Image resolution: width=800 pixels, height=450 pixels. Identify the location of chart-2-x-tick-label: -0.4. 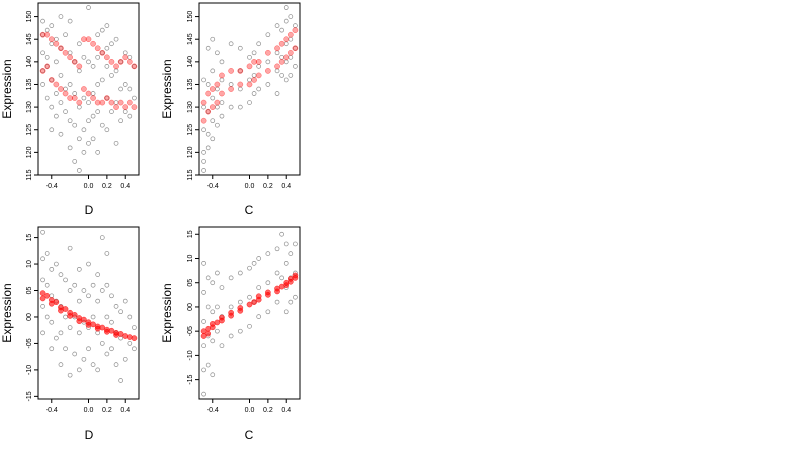
(213, 186).